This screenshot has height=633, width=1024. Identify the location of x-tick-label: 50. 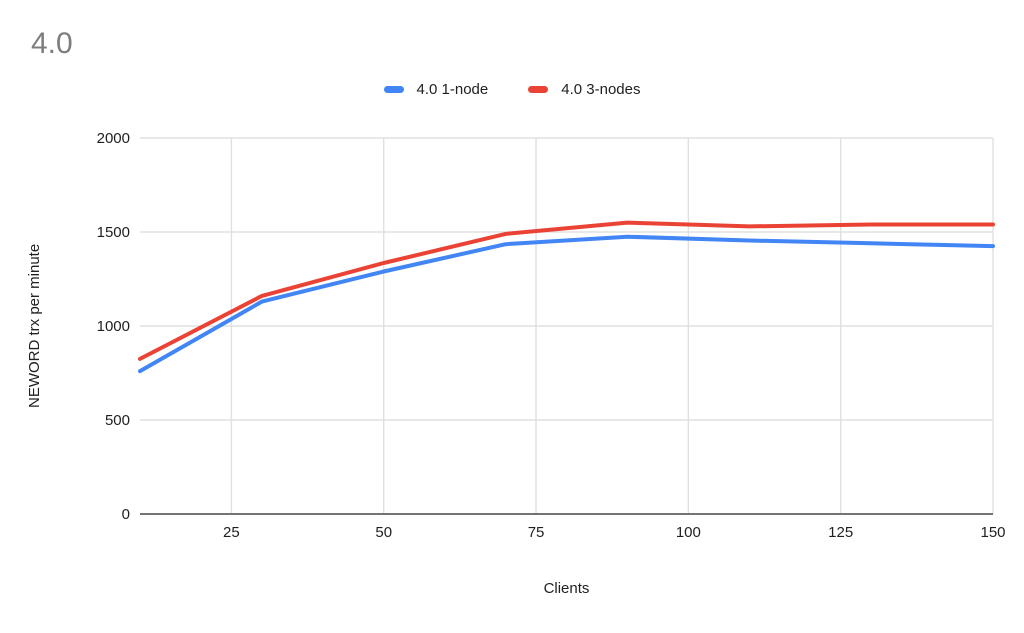
(383, 532).